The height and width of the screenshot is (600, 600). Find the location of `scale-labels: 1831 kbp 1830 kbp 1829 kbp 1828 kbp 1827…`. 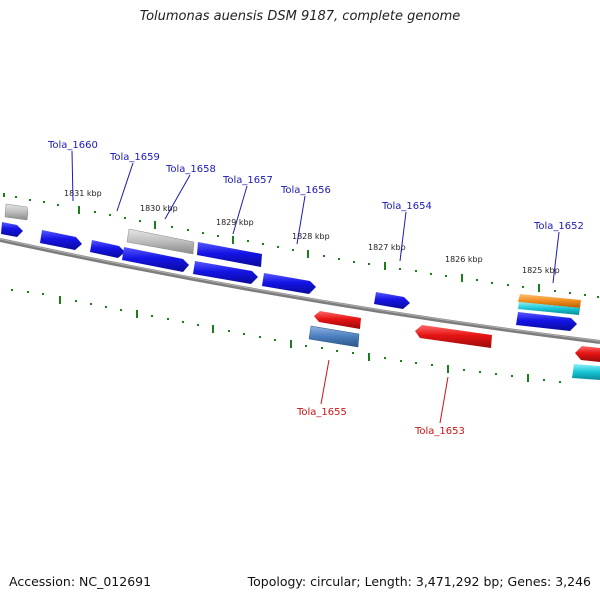

scale-labels: 1831 kbp 1830 kbp 1829 kbp 1828 kbp 1827… is located at coordinates (312, 232).